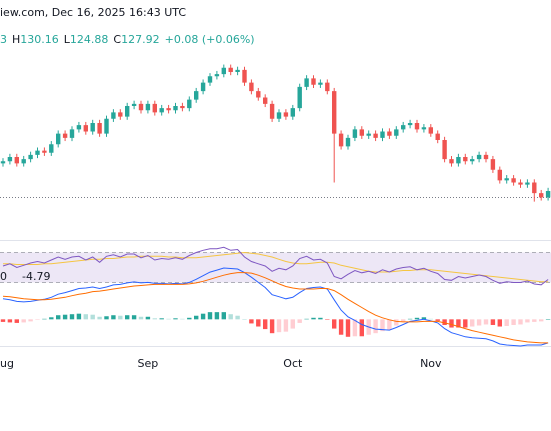 This screenshot has height=431, width=551. I want to click on chart-title: iew.com, Dec 16, 2025 16:43 UTC, so click(93, 12).